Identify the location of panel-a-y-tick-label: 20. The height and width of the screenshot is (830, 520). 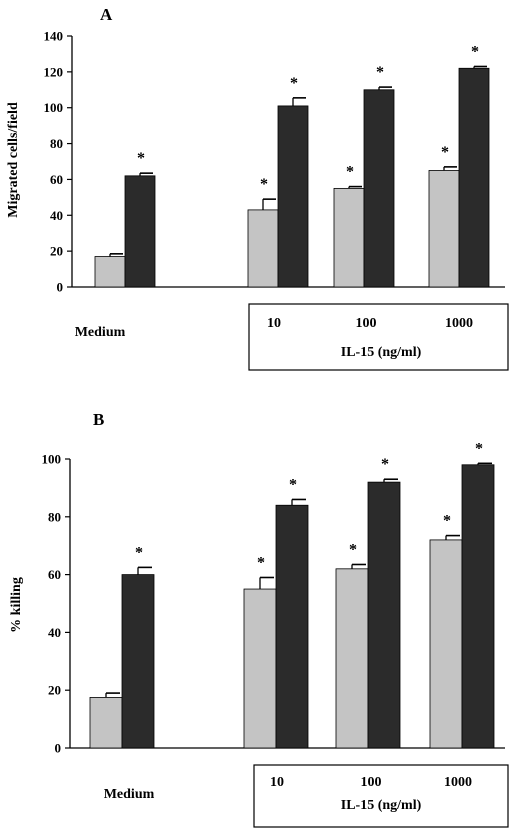
(56, 251).